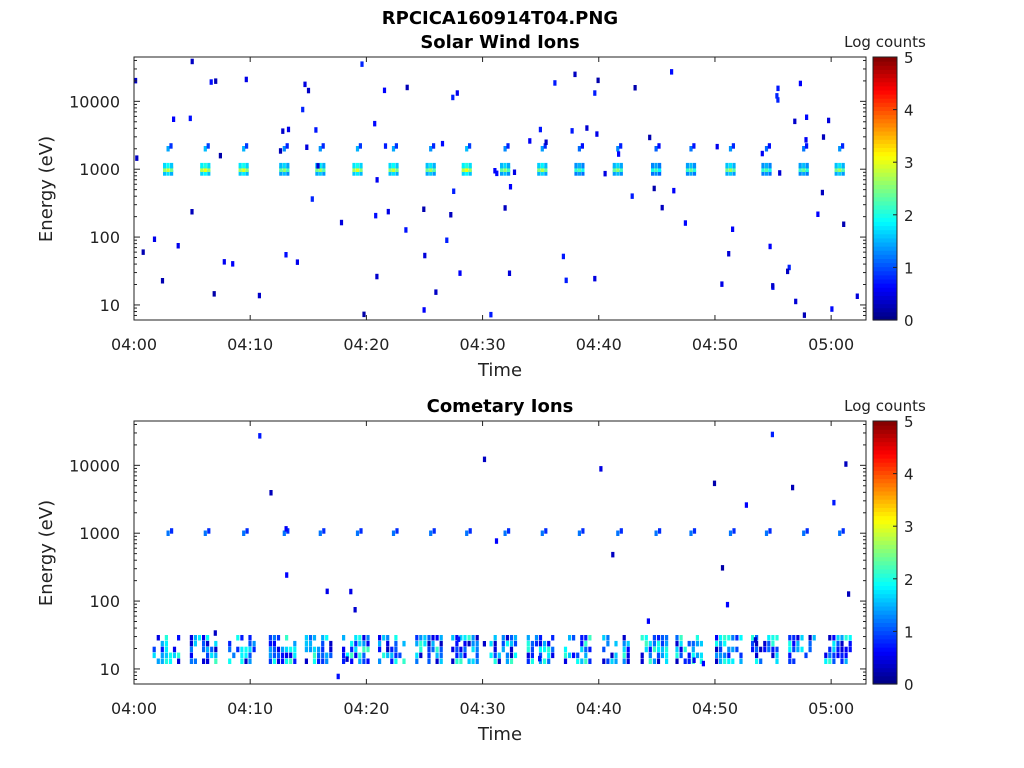  Describe the element at coordinates (909, 111) in the screenshot. I see `colorbar-tick-label: 4` at that location.